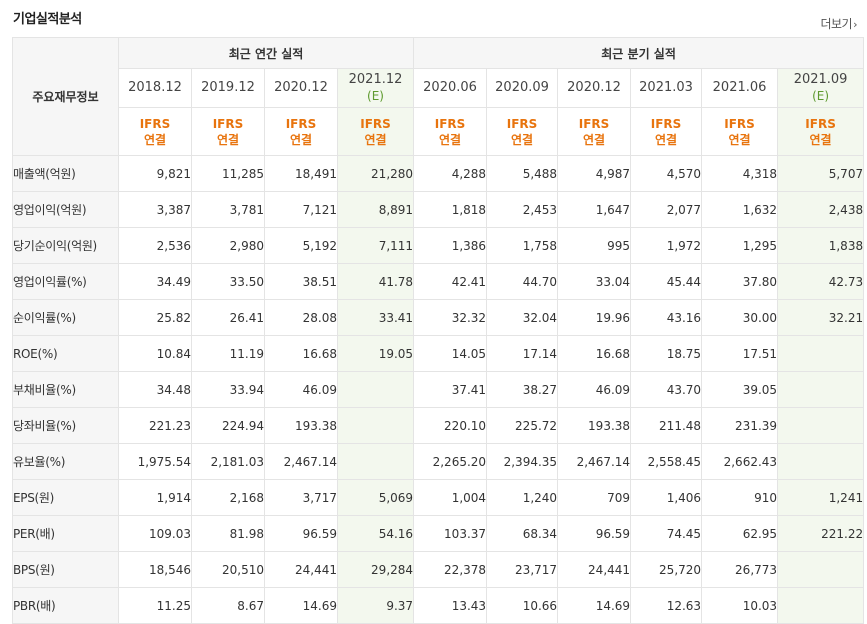 This screenshot has height=624, width=867. Describe the element at coordinates (155, 497) in the screenshot. I see `value-cell: 1,914` at that location.